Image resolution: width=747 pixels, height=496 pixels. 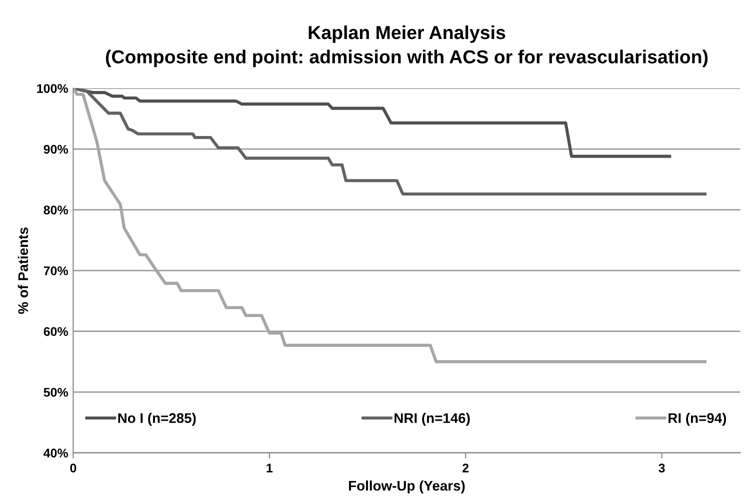 What do you see at coordinates (157, 419) in the screenshot?
I see `legend-label: No I (n=285)` at bounding box center [157, 419].